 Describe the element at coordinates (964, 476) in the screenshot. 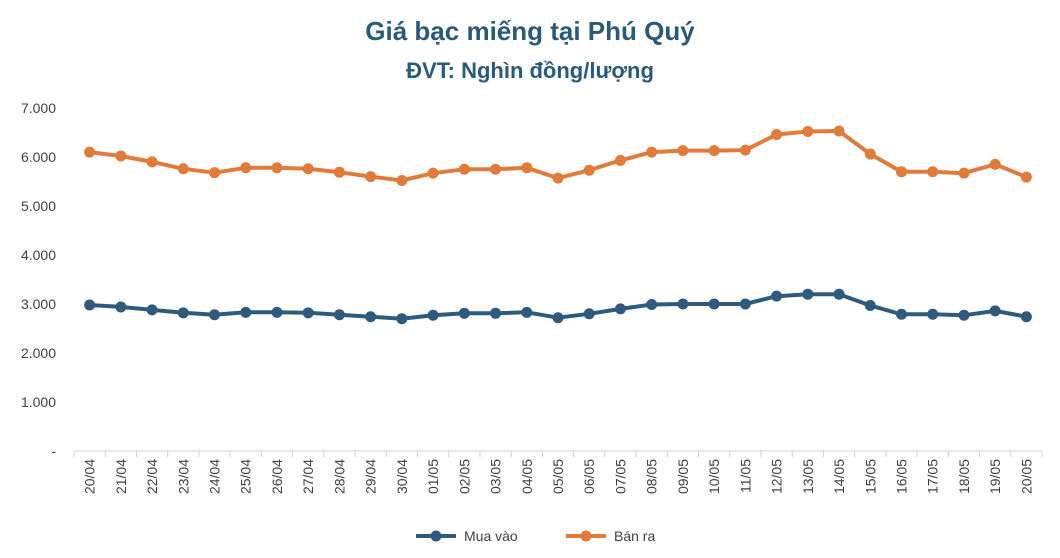

I see `x-tick-label: 18/05` at that location.